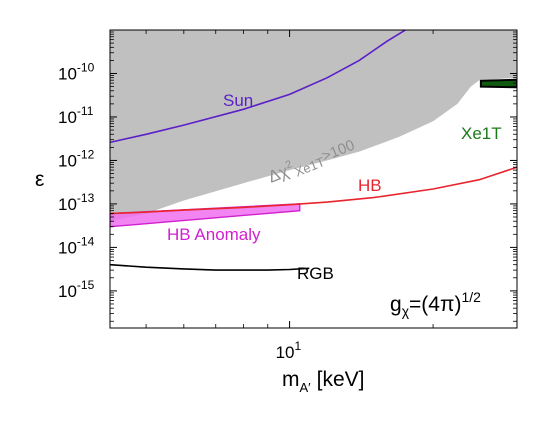 This screenshot has width=558, height=429. What do you see at coordinates (210, 267) in the screenshot?
I see `rgb-line` at bounding box center [210, 267].